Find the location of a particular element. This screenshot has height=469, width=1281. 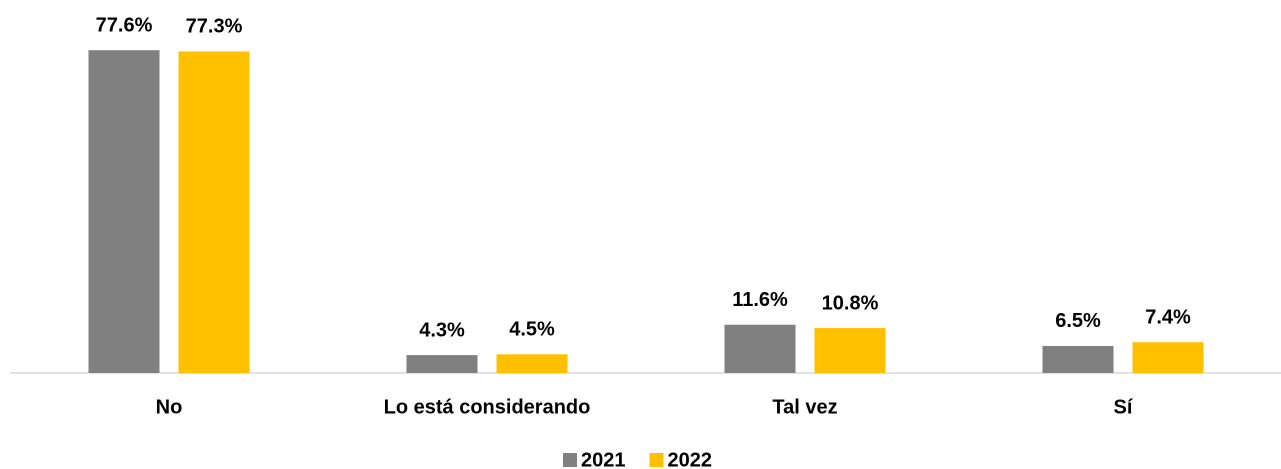

data-label: 7.4% is located at coordinates (1168, 317).